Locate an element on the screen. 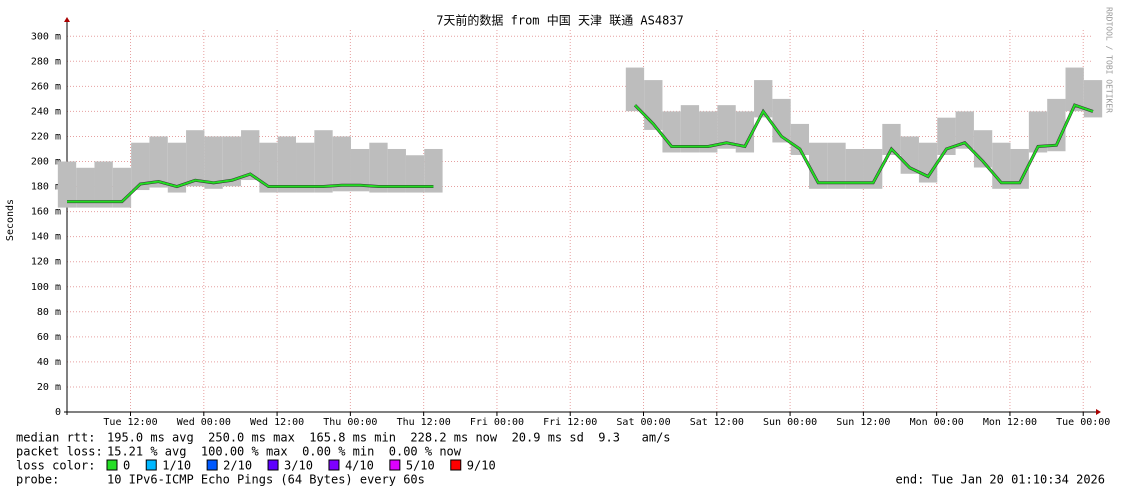 This screenshot has height=494, width=1121. legend-entry: 2/10 is located at coordinates (237, 466).